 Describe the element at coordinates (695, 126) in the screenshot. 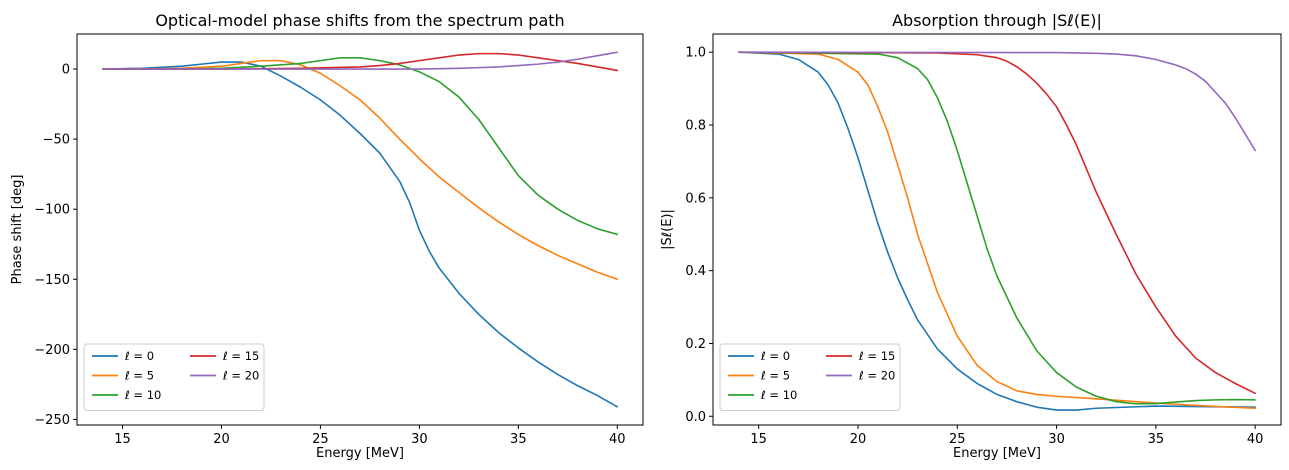

I see `y-tick-label: 0.8` at that location.